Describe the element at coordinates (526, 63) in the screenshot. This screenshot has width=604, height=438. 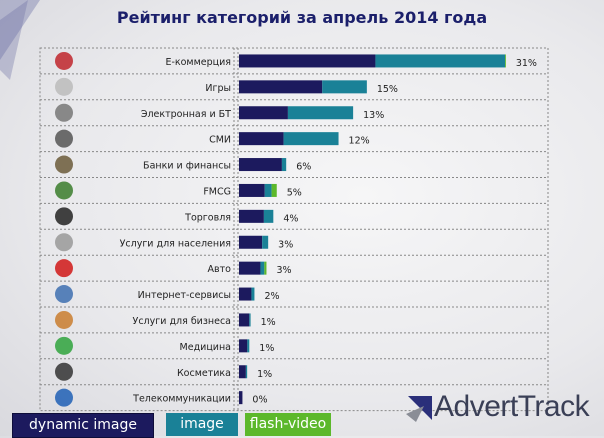
I see `data-label: 31%` at that location.